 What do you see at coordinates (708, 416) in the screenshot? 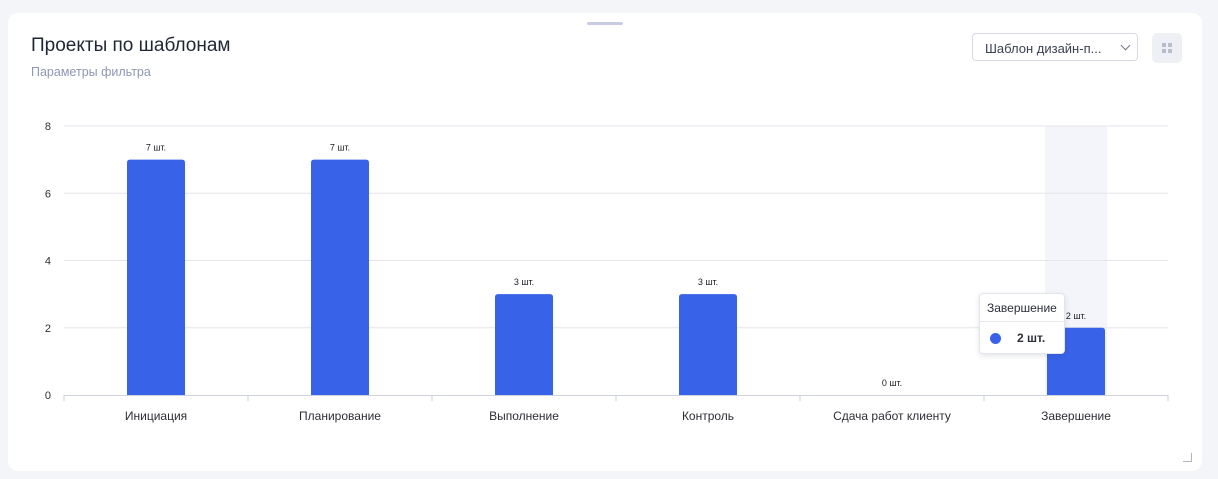
I see `x-tick-label: Контроль` at bounding box center [708, 416].